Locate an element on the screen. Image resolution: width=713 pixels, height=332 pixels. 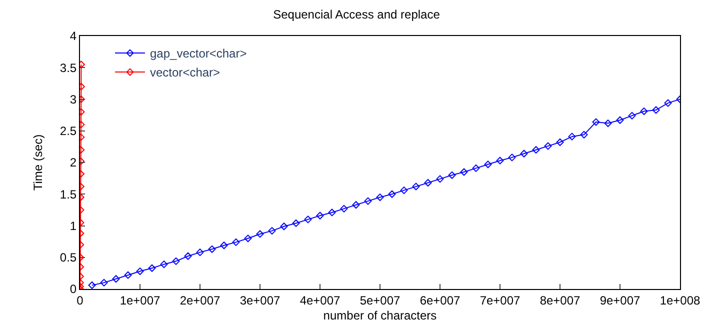
x-tick-label: 4e+007 is located at coordinates (320, 300).